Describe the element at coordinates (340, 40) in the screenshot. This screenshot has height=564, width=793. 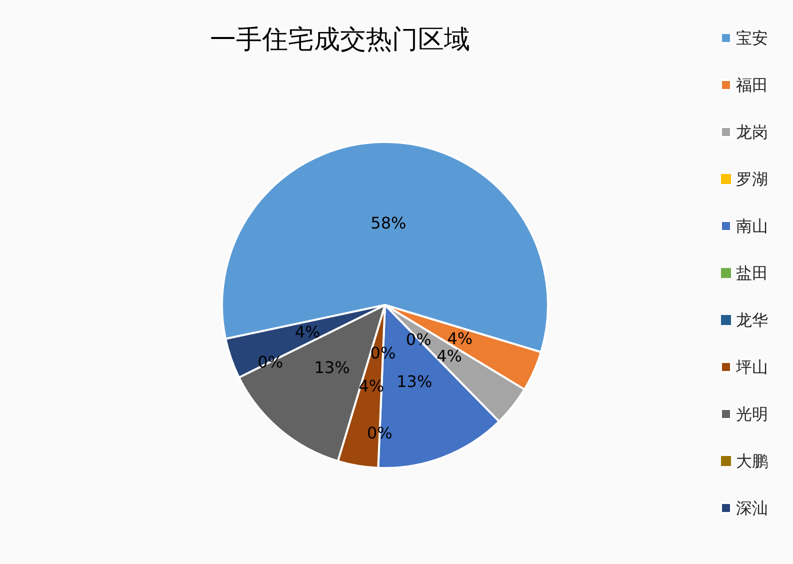
I see `chart-title: 一手住宅成交热门区域` at that location.